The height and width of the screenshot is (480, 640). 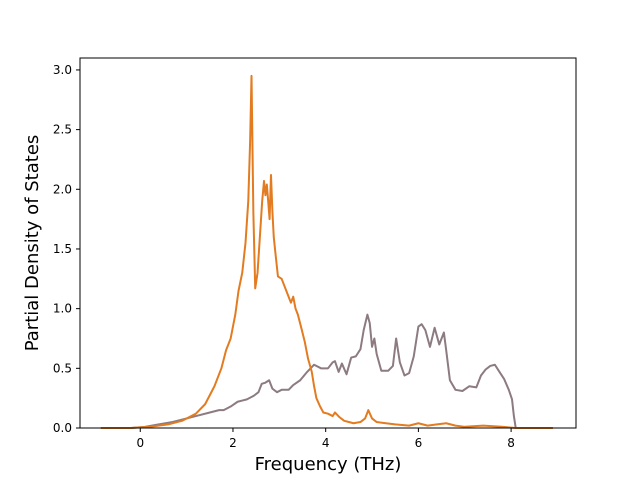 I want to click on y-tick-label: 1.5, so click(x=62, y=249).